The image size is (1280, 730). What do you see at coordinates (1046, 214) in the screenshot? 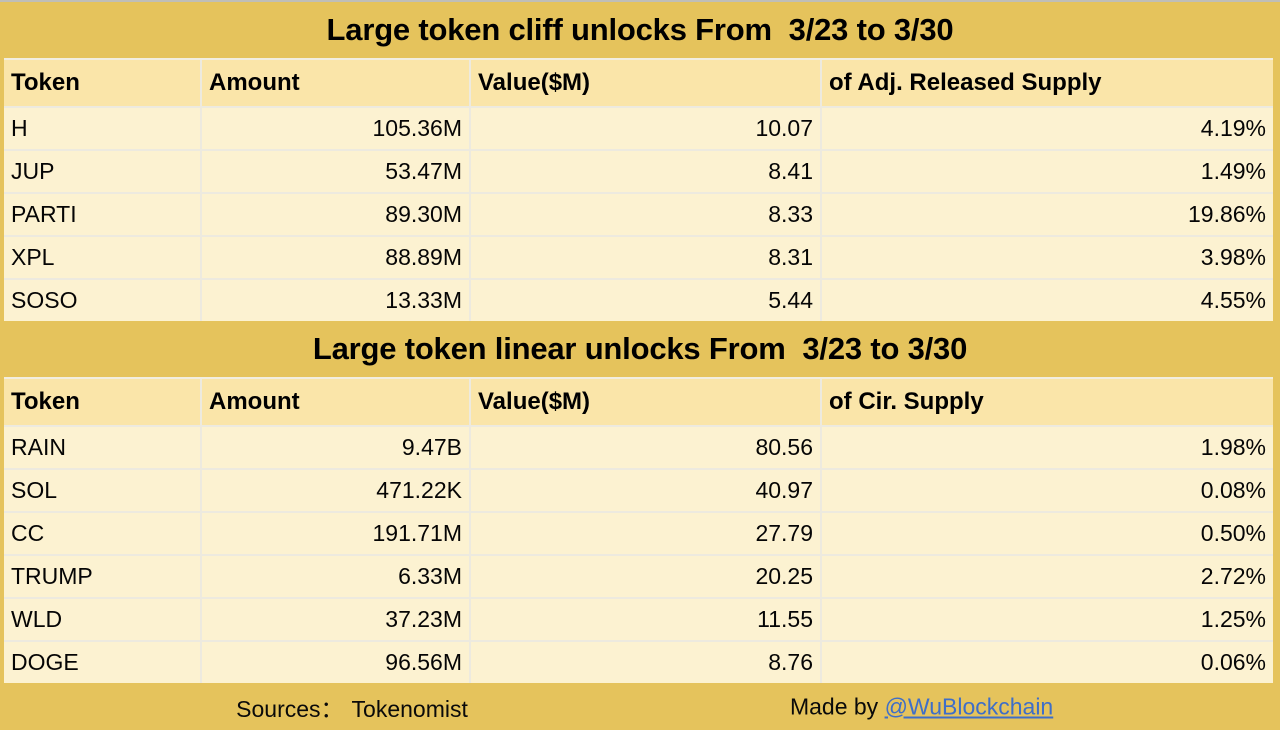
I see `cell-supply: 19.86%` at bounding box center [1046, 214].